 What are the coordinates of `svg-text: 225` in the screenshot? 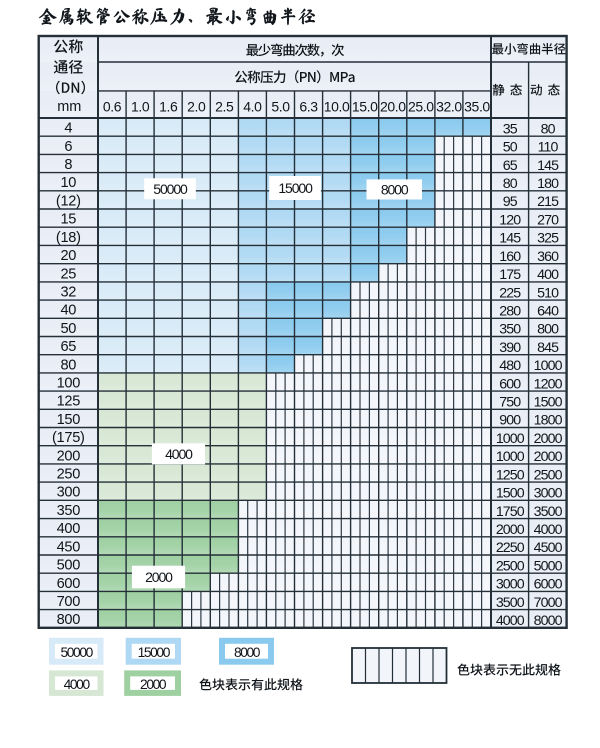 It's located at (510, 293).